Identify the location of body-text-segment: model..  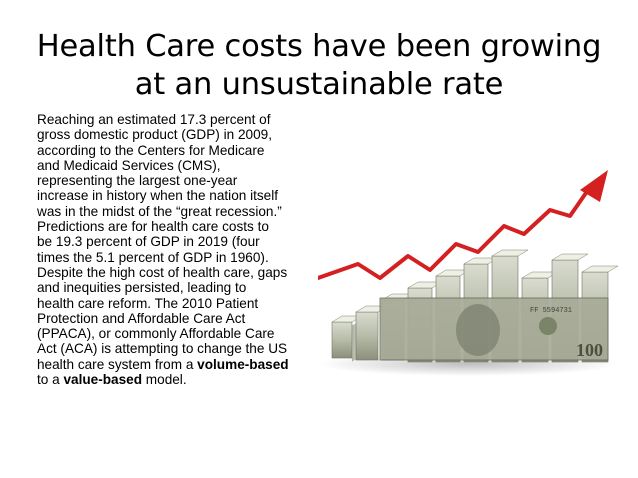
(164, 380).